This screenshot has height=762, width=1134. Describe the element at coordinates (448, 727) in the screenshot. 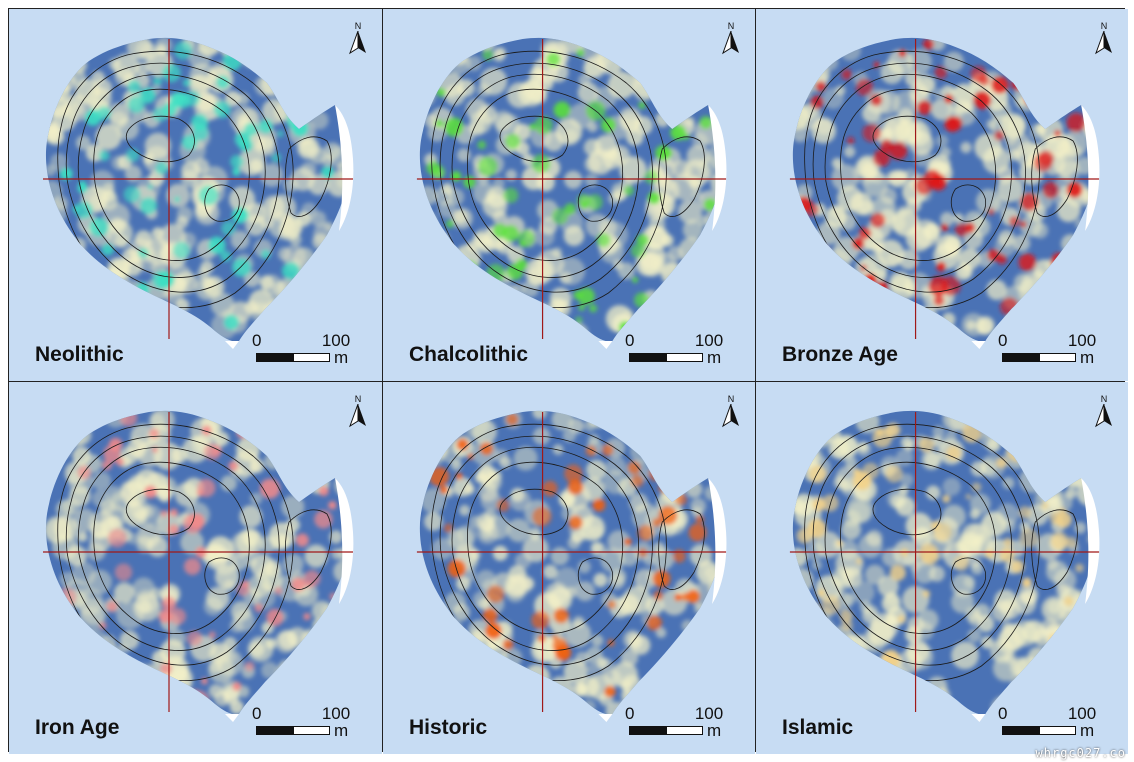

I see `panel-label: Historic` at that location.